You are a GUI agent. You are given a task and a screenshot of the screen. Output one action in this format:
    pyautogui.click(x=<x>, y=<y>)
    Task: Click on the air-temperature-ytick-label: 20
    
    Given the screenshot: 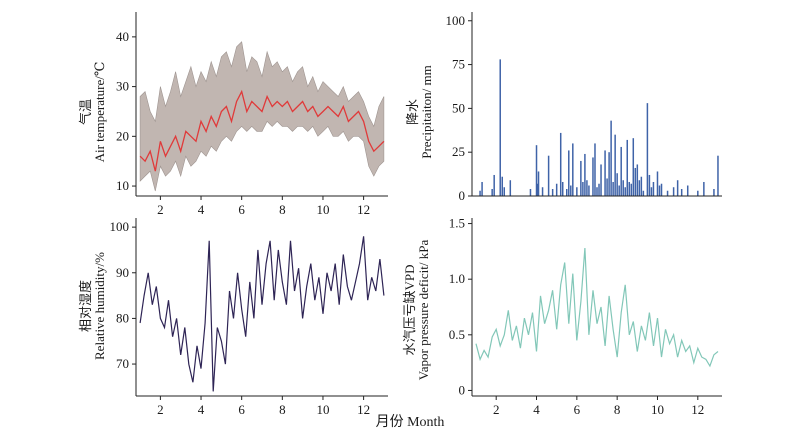 What is the action you would take?
    pyautogui.click(x=122, y=135)
    